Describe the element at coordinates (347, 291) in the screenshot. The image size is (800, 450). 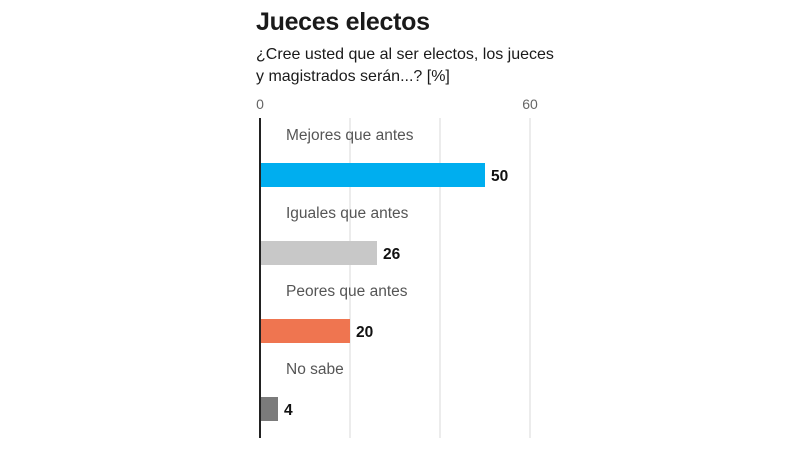
I see `category-label: Peores que antes` at that location.